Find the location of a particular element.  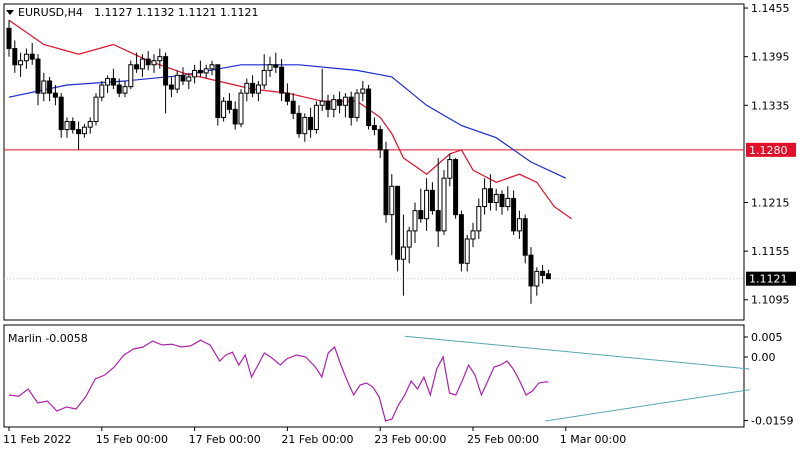

chart-menu-triangle-icon is located at coordinates (10, 12).